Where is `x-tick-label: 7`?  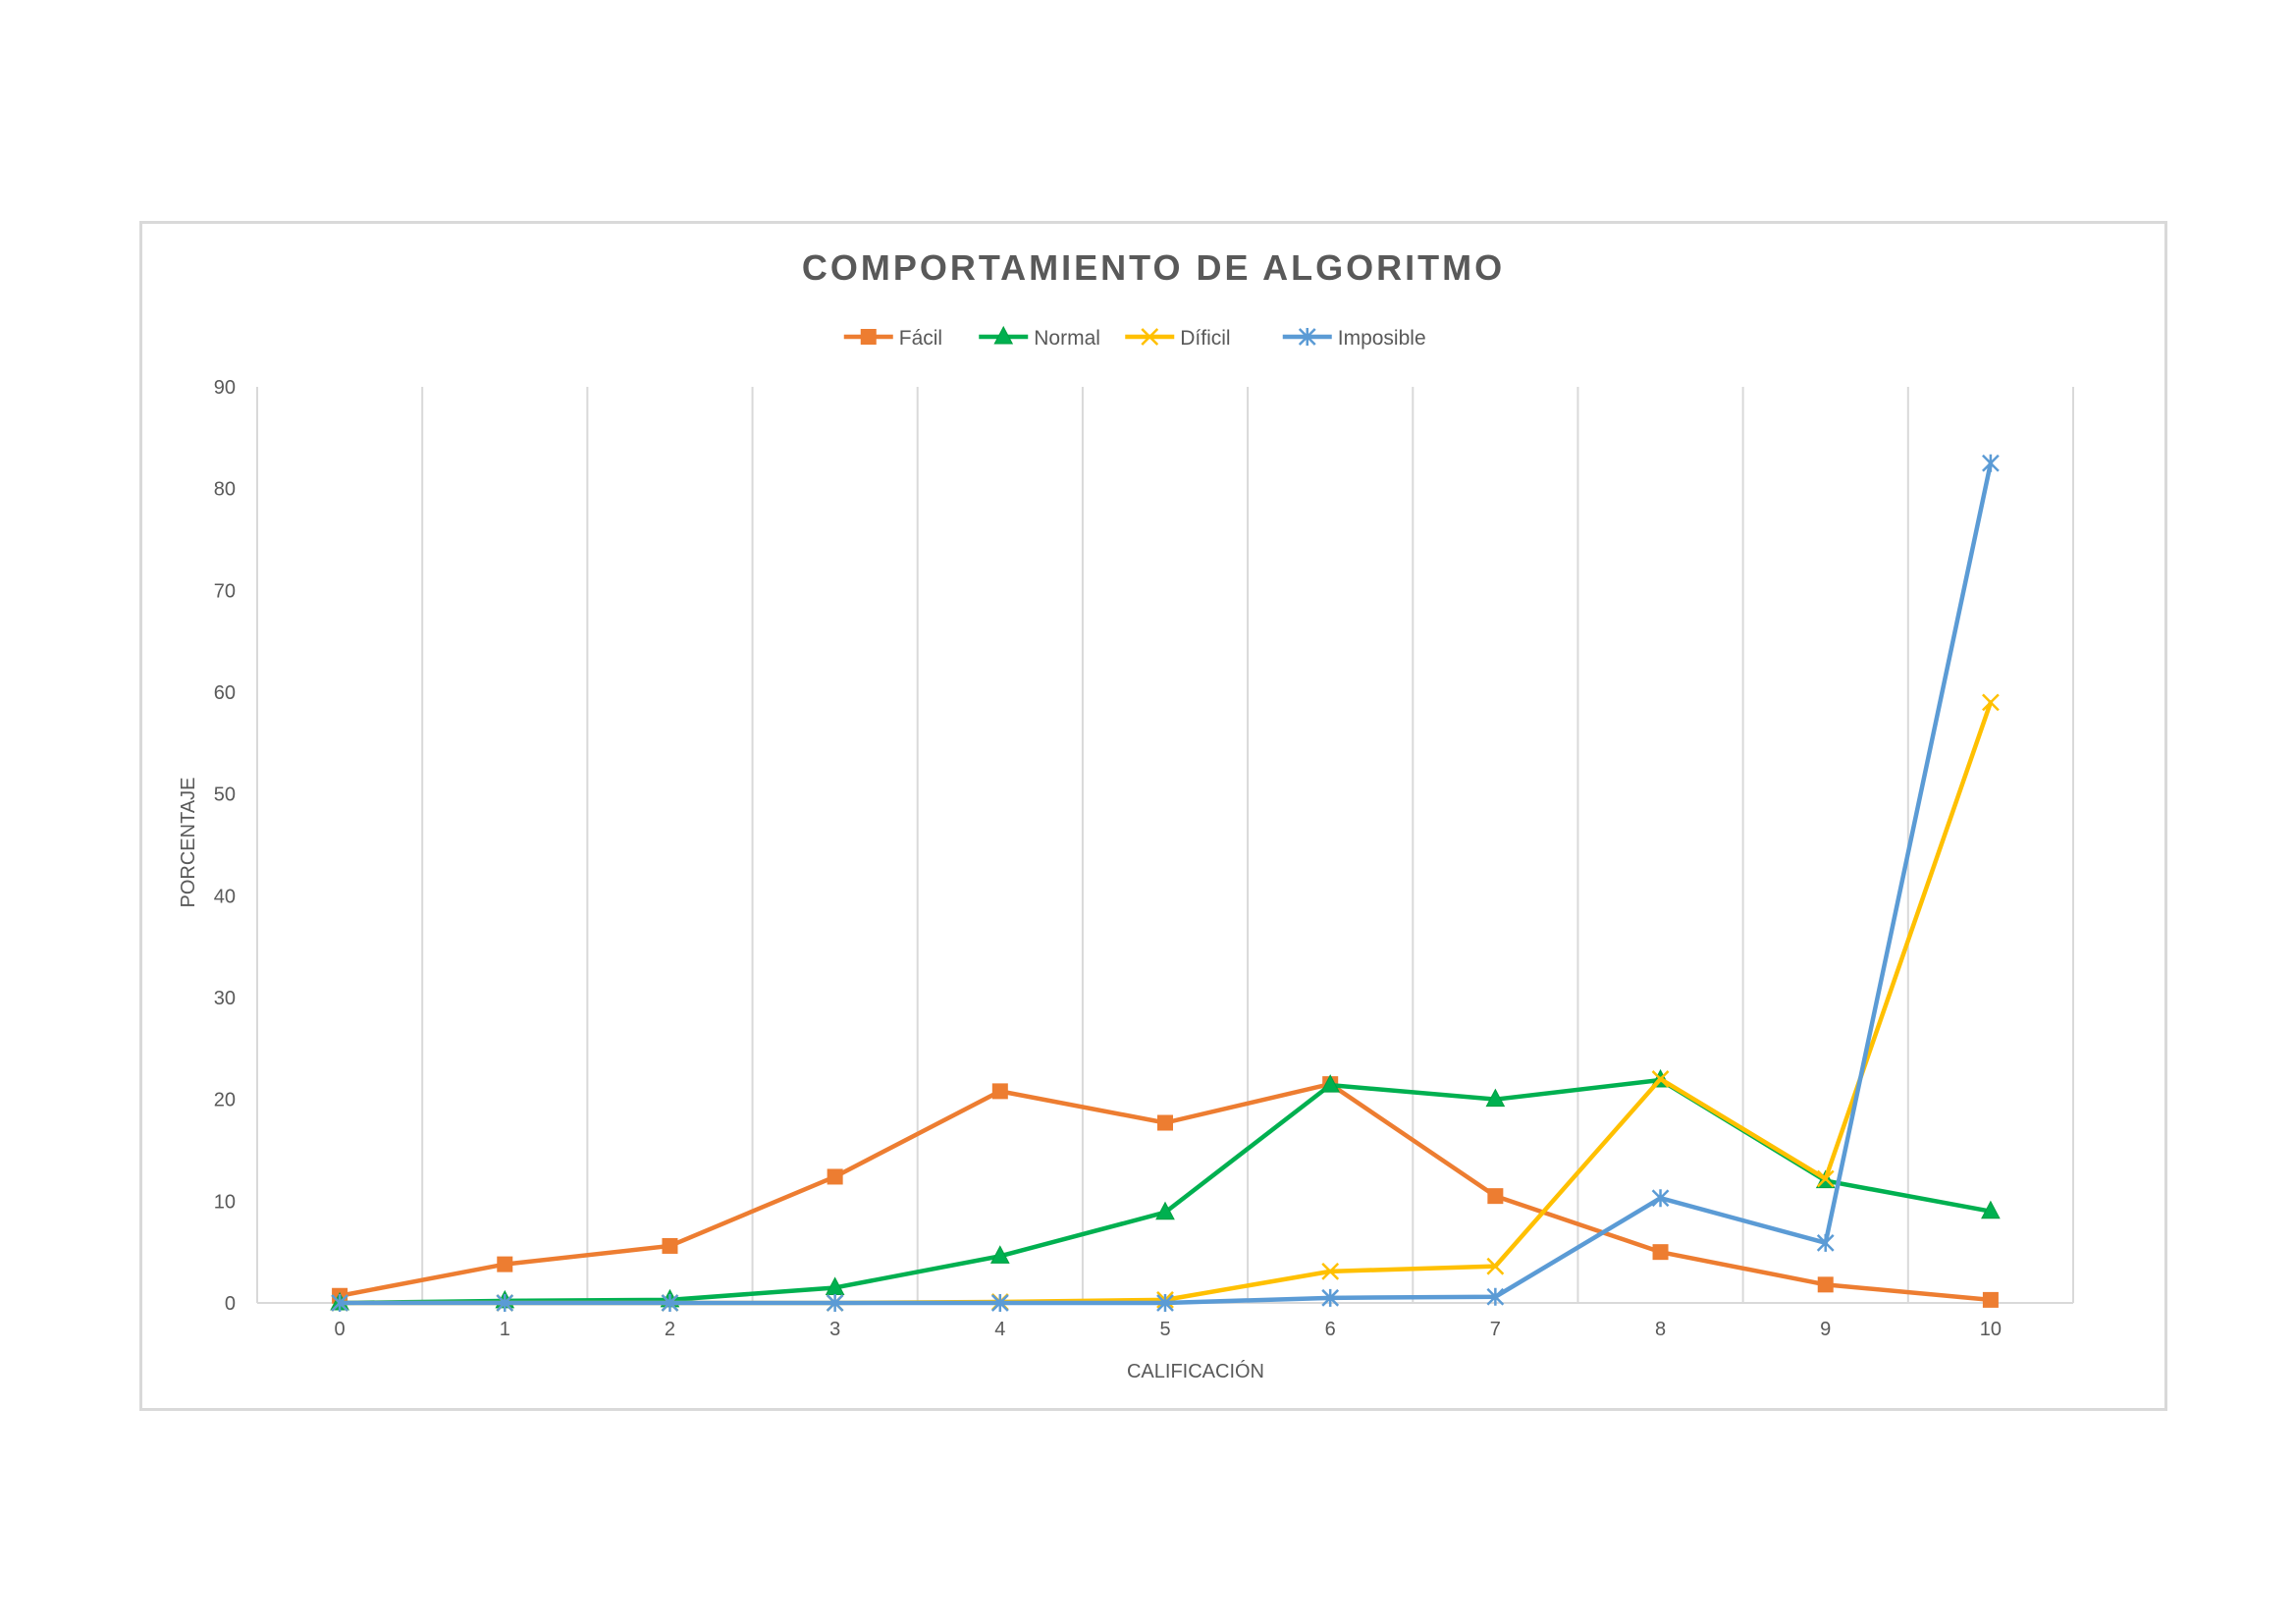 x-tick-label: 7 is located at coordinates (1495, 1329).